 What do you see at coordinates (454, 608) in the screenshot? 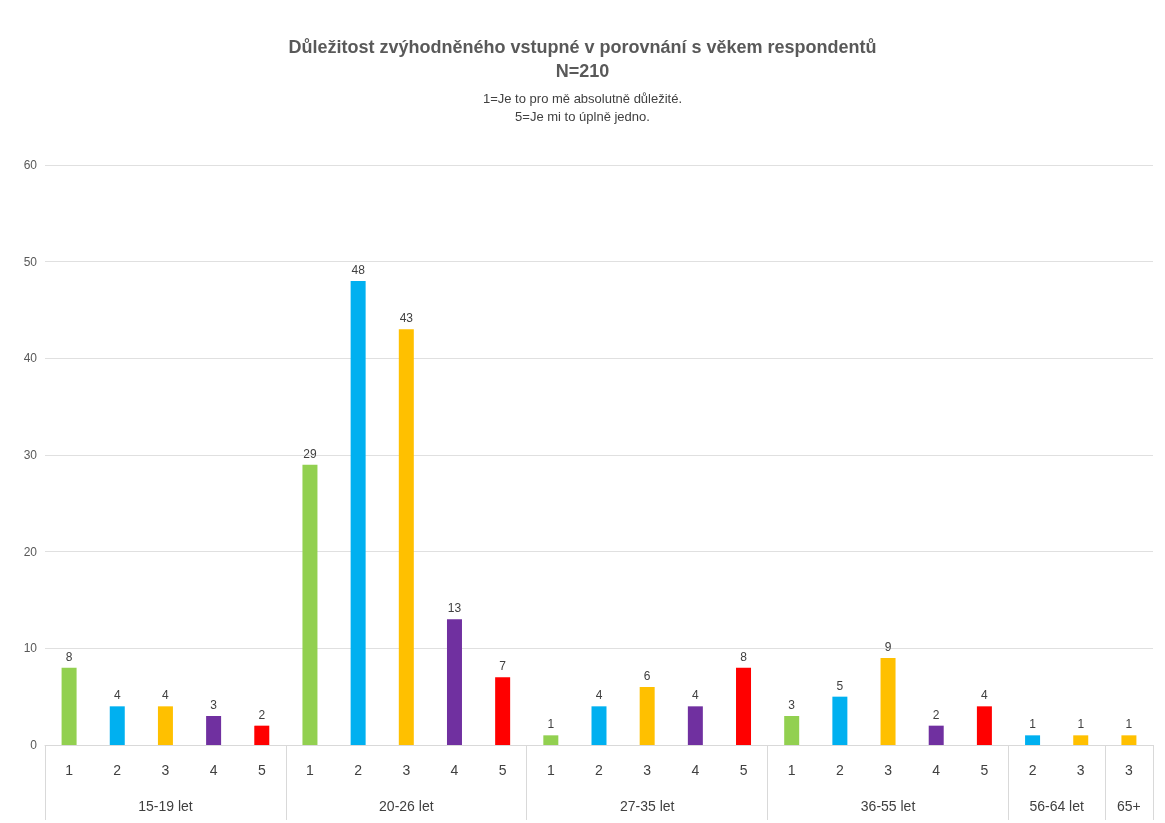
I see `data-label: 13` at bounding box center [454, 608].